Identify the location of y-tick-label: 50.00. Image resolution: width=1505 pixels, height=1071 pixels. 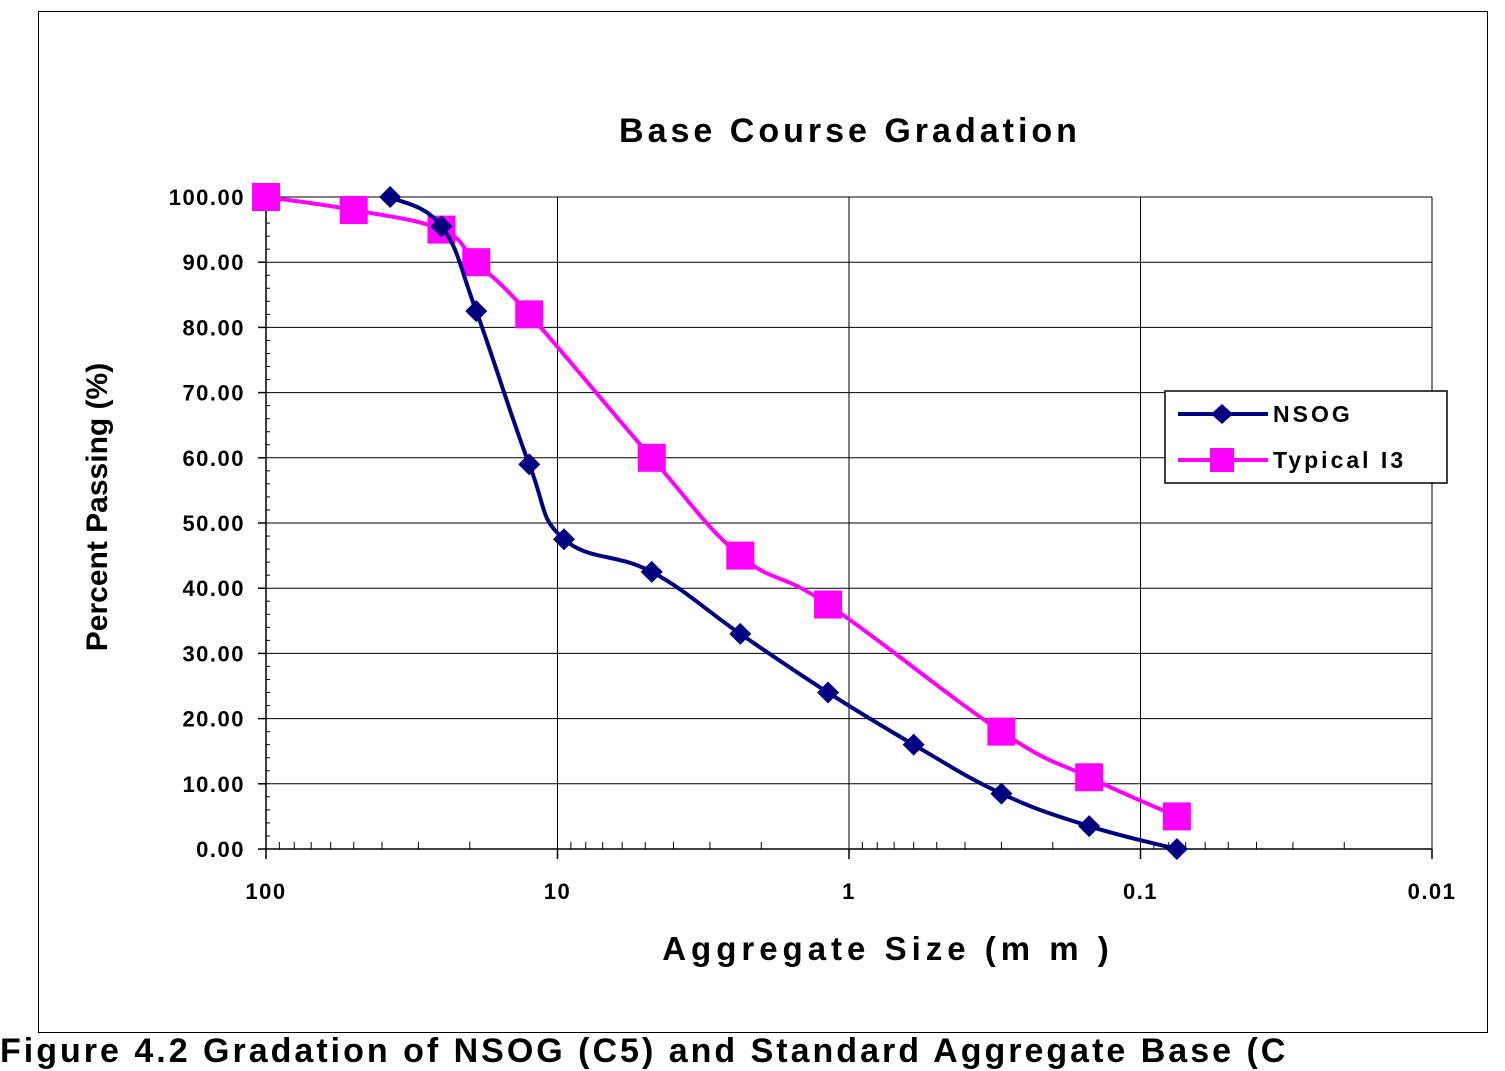
(213, 523).